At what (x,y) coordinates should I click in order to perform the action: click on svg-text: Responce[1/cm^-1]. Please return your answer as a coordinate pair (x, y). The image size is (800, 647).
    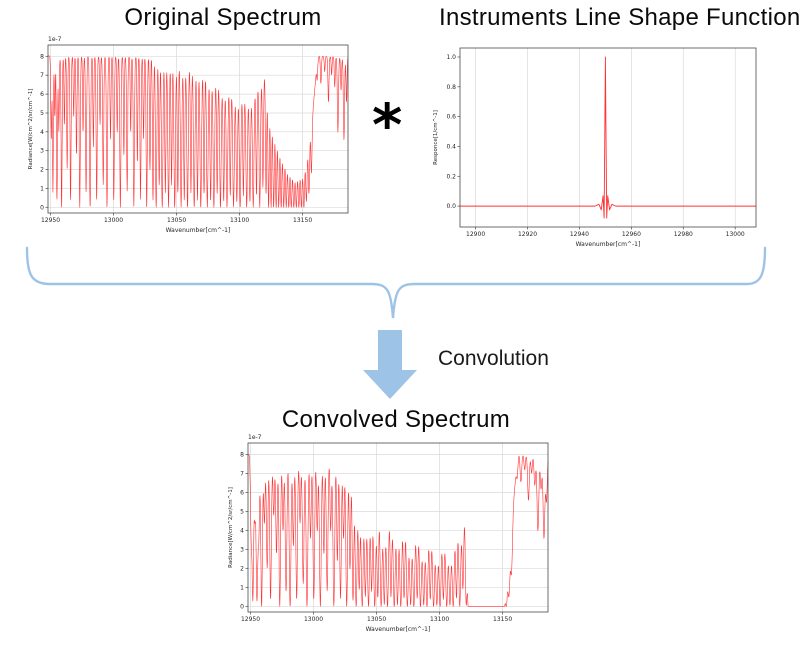
    Looking at the image, I should click on (436, 137).